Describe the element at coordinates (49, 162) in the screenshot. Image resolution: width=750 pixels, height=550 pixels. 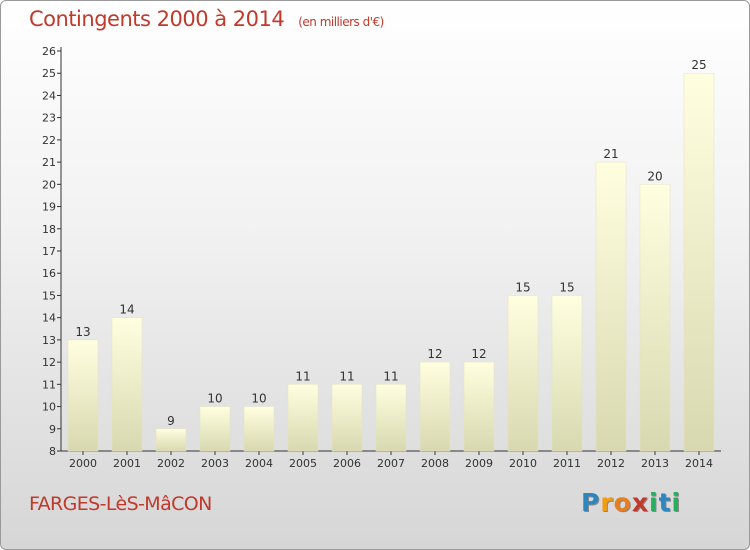
I see `y-tick-label: 21` at that location.